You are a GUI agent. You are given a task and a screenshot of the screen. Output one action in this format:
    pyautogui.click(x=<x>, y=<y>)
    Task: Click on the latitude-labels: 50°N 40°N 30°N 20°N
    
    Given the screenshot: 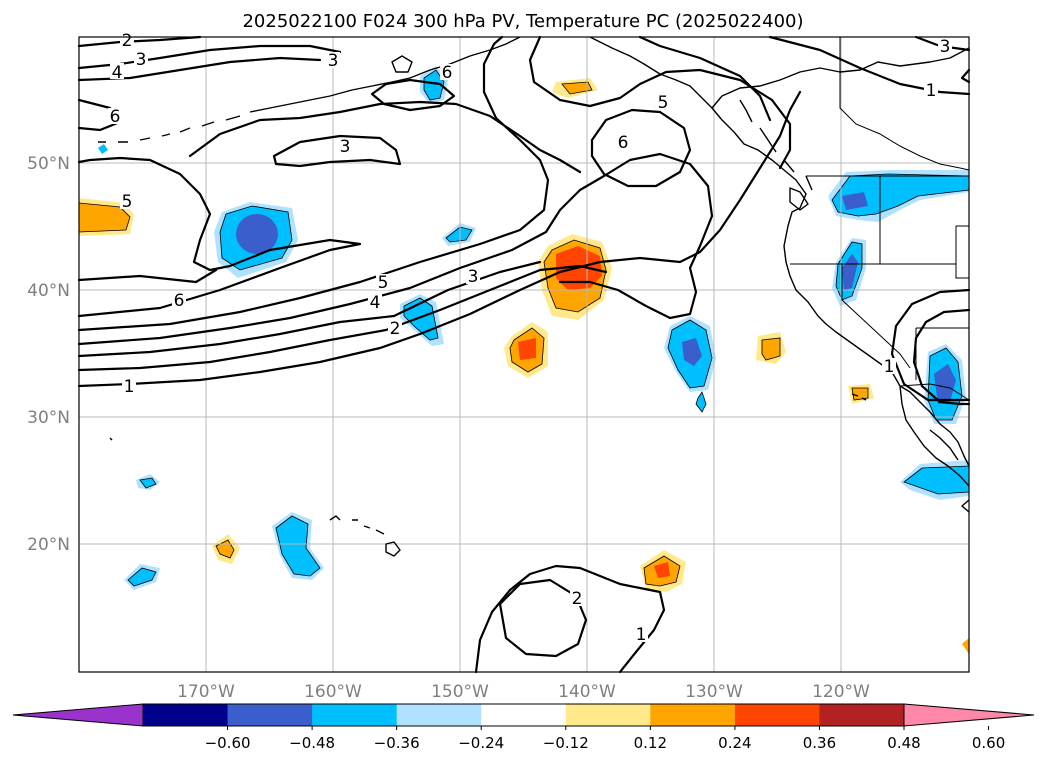 What is the action you would take?
    pyautogui.click(x=48, y=354)
    